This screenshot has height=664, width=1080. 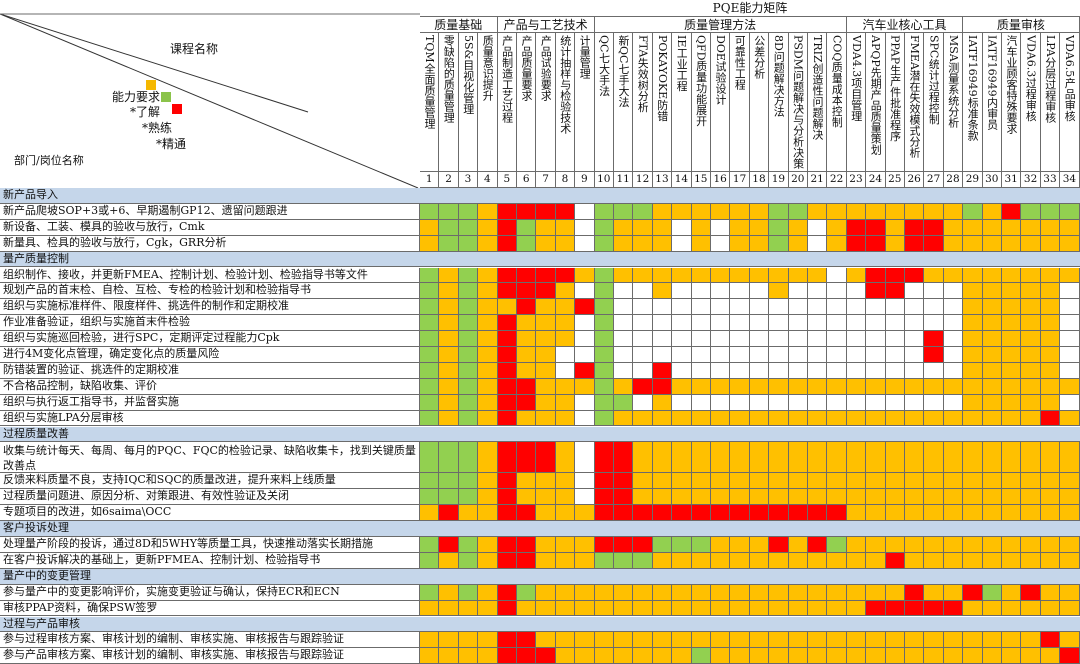 I want to click on course-number: 26, so click(x=915, y=180).